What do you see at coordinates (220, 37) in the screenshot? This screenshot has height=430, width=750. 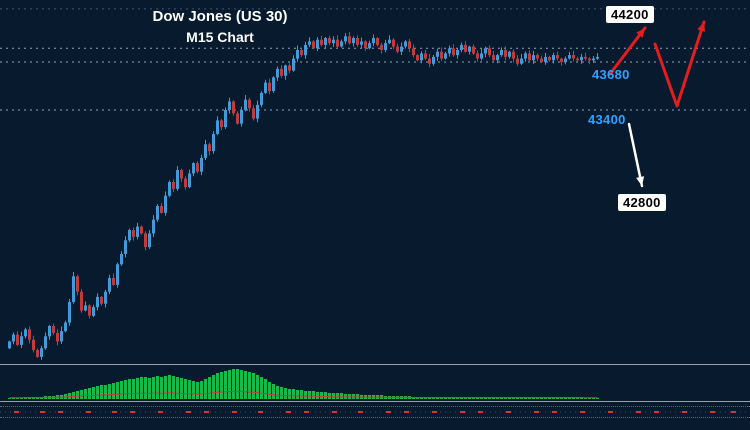 I see `chart-title-line2: M15 Chart` at bounding box center [220, 37].